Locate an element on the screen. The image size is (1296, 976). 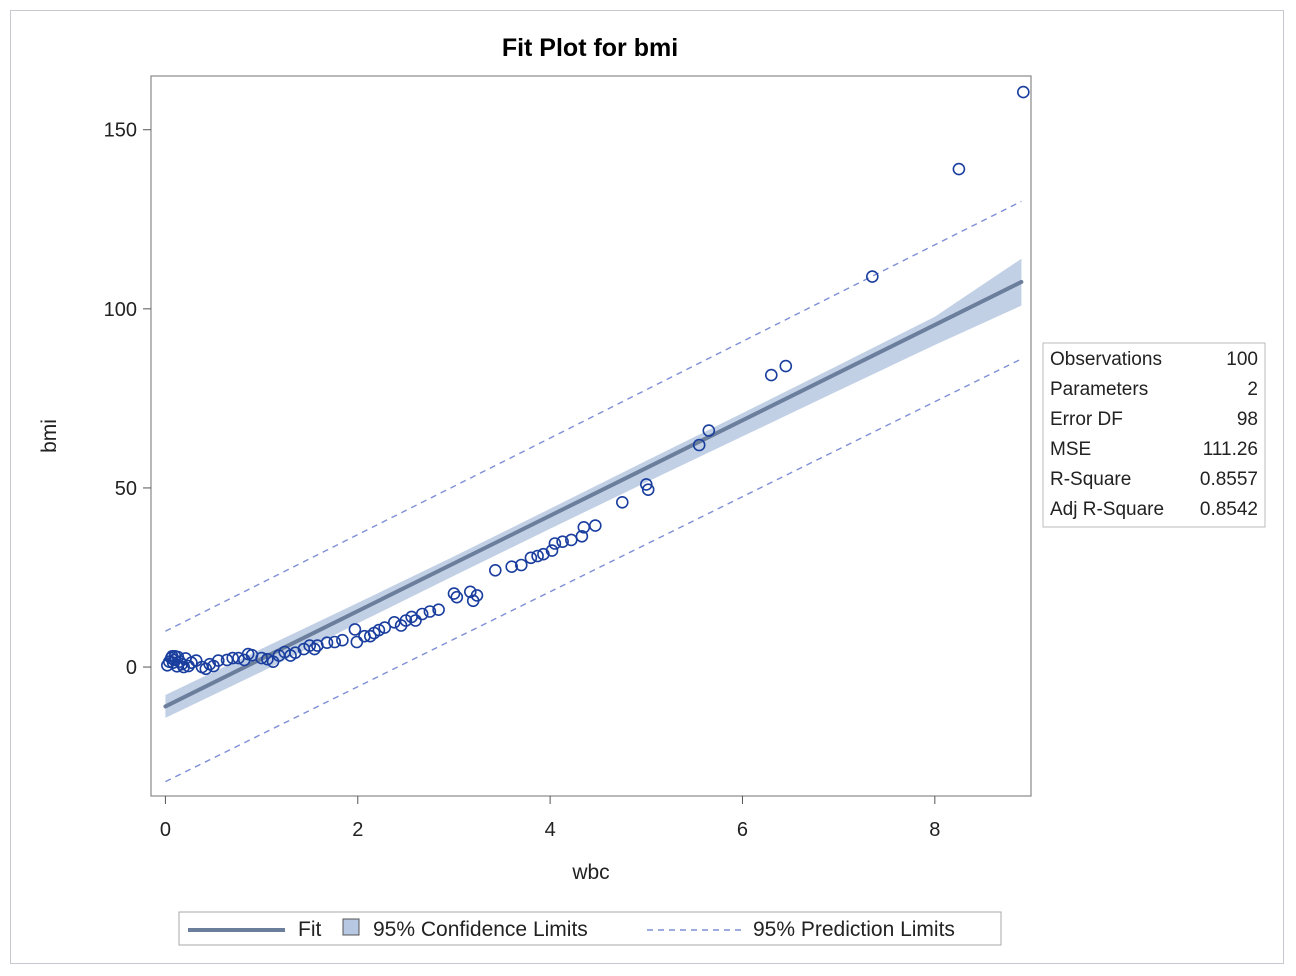
stats-value: 2 is located at coordinates (1252, 389).